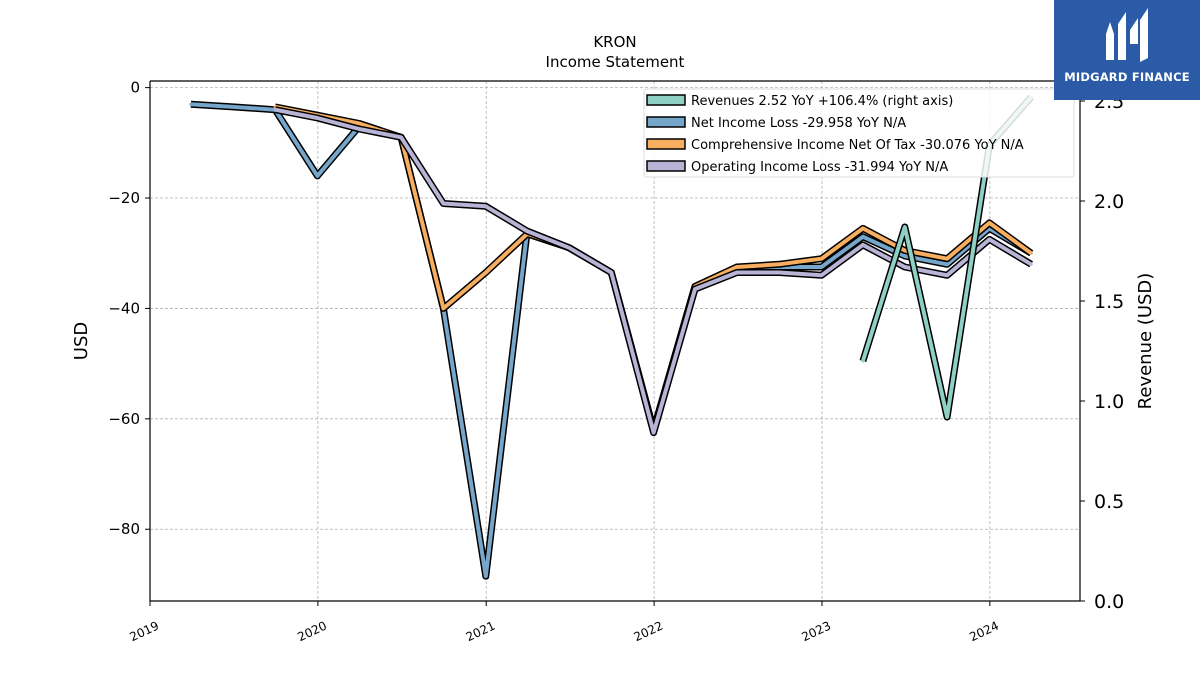 This screenshot has width=1200, height=675. Describe the element at coordinates (81, 341) in the screenshot. I see `y-axis-label-left: USD` at that location.